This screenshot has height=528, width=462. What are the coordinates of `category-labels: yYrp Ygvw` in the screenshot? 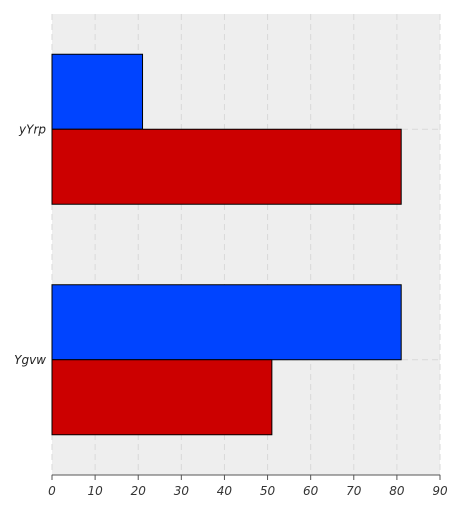 It's located at (30, 244).